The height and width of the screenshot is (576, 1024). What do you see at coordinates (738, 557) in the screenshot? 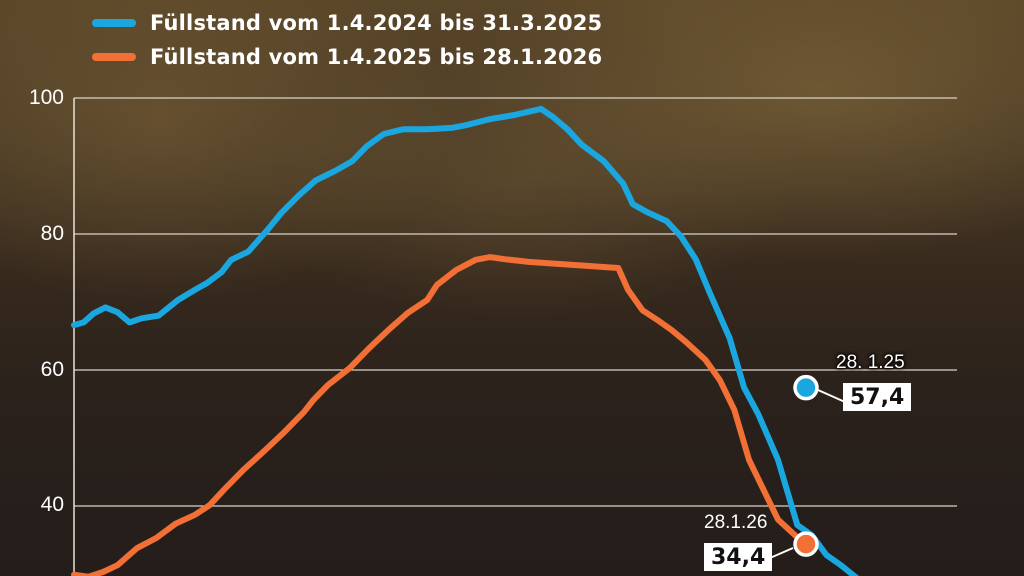
I see `orange-annotation-value: 34,4` at bounding box center [738, 557].